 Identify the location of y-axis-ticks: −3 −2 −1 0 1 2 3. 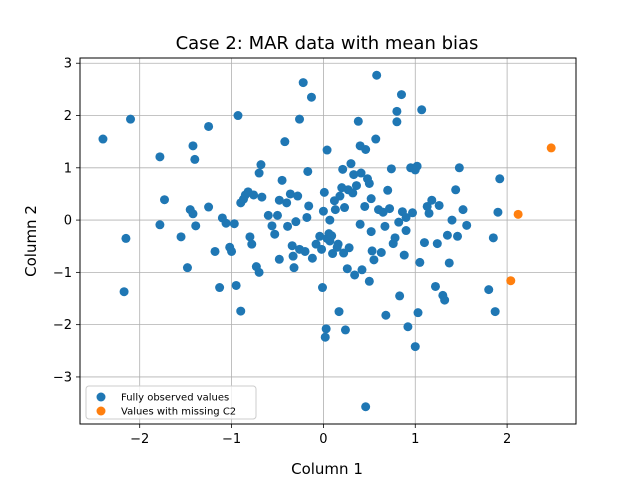
(66, 221).